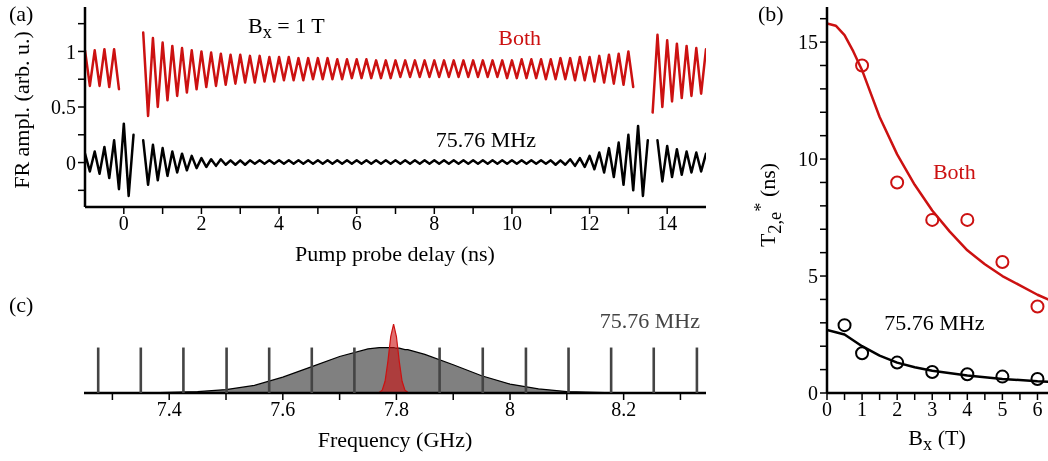  Describe the element at coordinates (21, 110) in the screenshot. I see `y-axis-title: FR ampl. (arb. u.)` at that location.